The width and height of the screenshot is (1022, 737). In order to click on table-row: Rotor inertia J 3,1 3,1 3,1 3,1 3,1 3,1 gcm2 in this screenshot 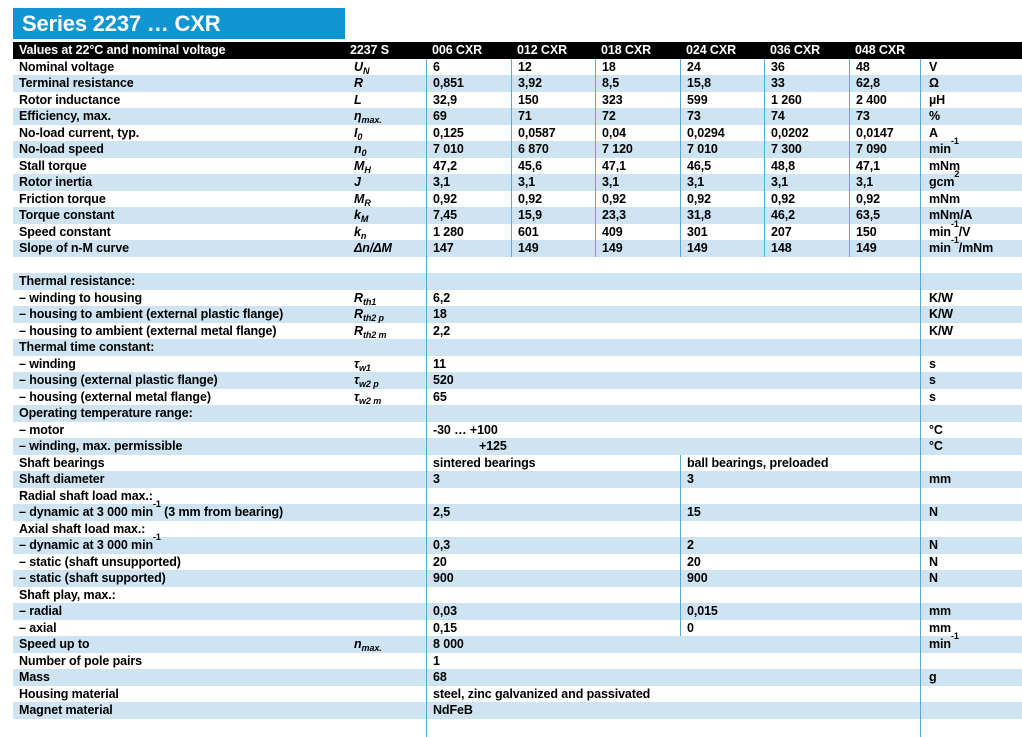, I will do `click(517, 180)`.